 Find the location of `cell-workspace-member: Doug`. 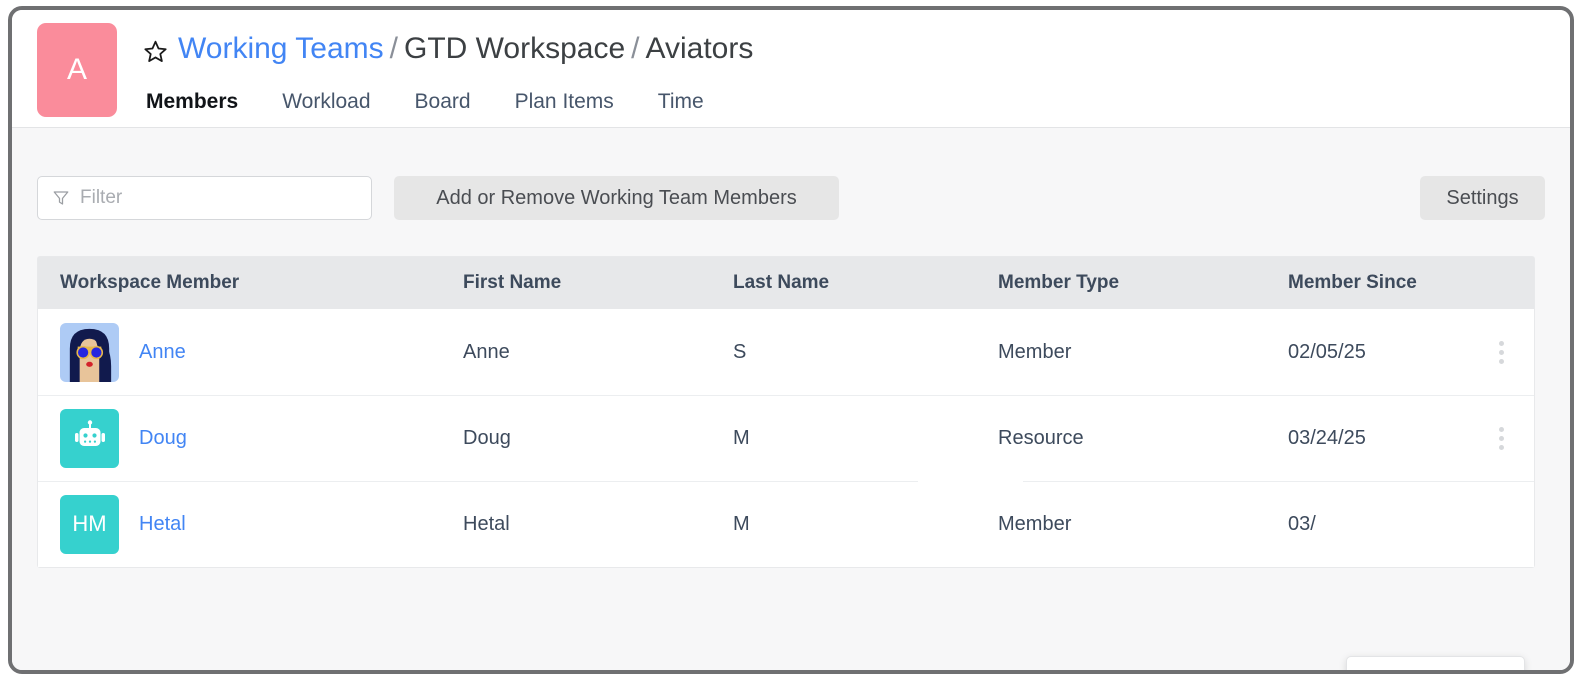

cell-workspace-member: Doug is located at coordinates (250, 438).